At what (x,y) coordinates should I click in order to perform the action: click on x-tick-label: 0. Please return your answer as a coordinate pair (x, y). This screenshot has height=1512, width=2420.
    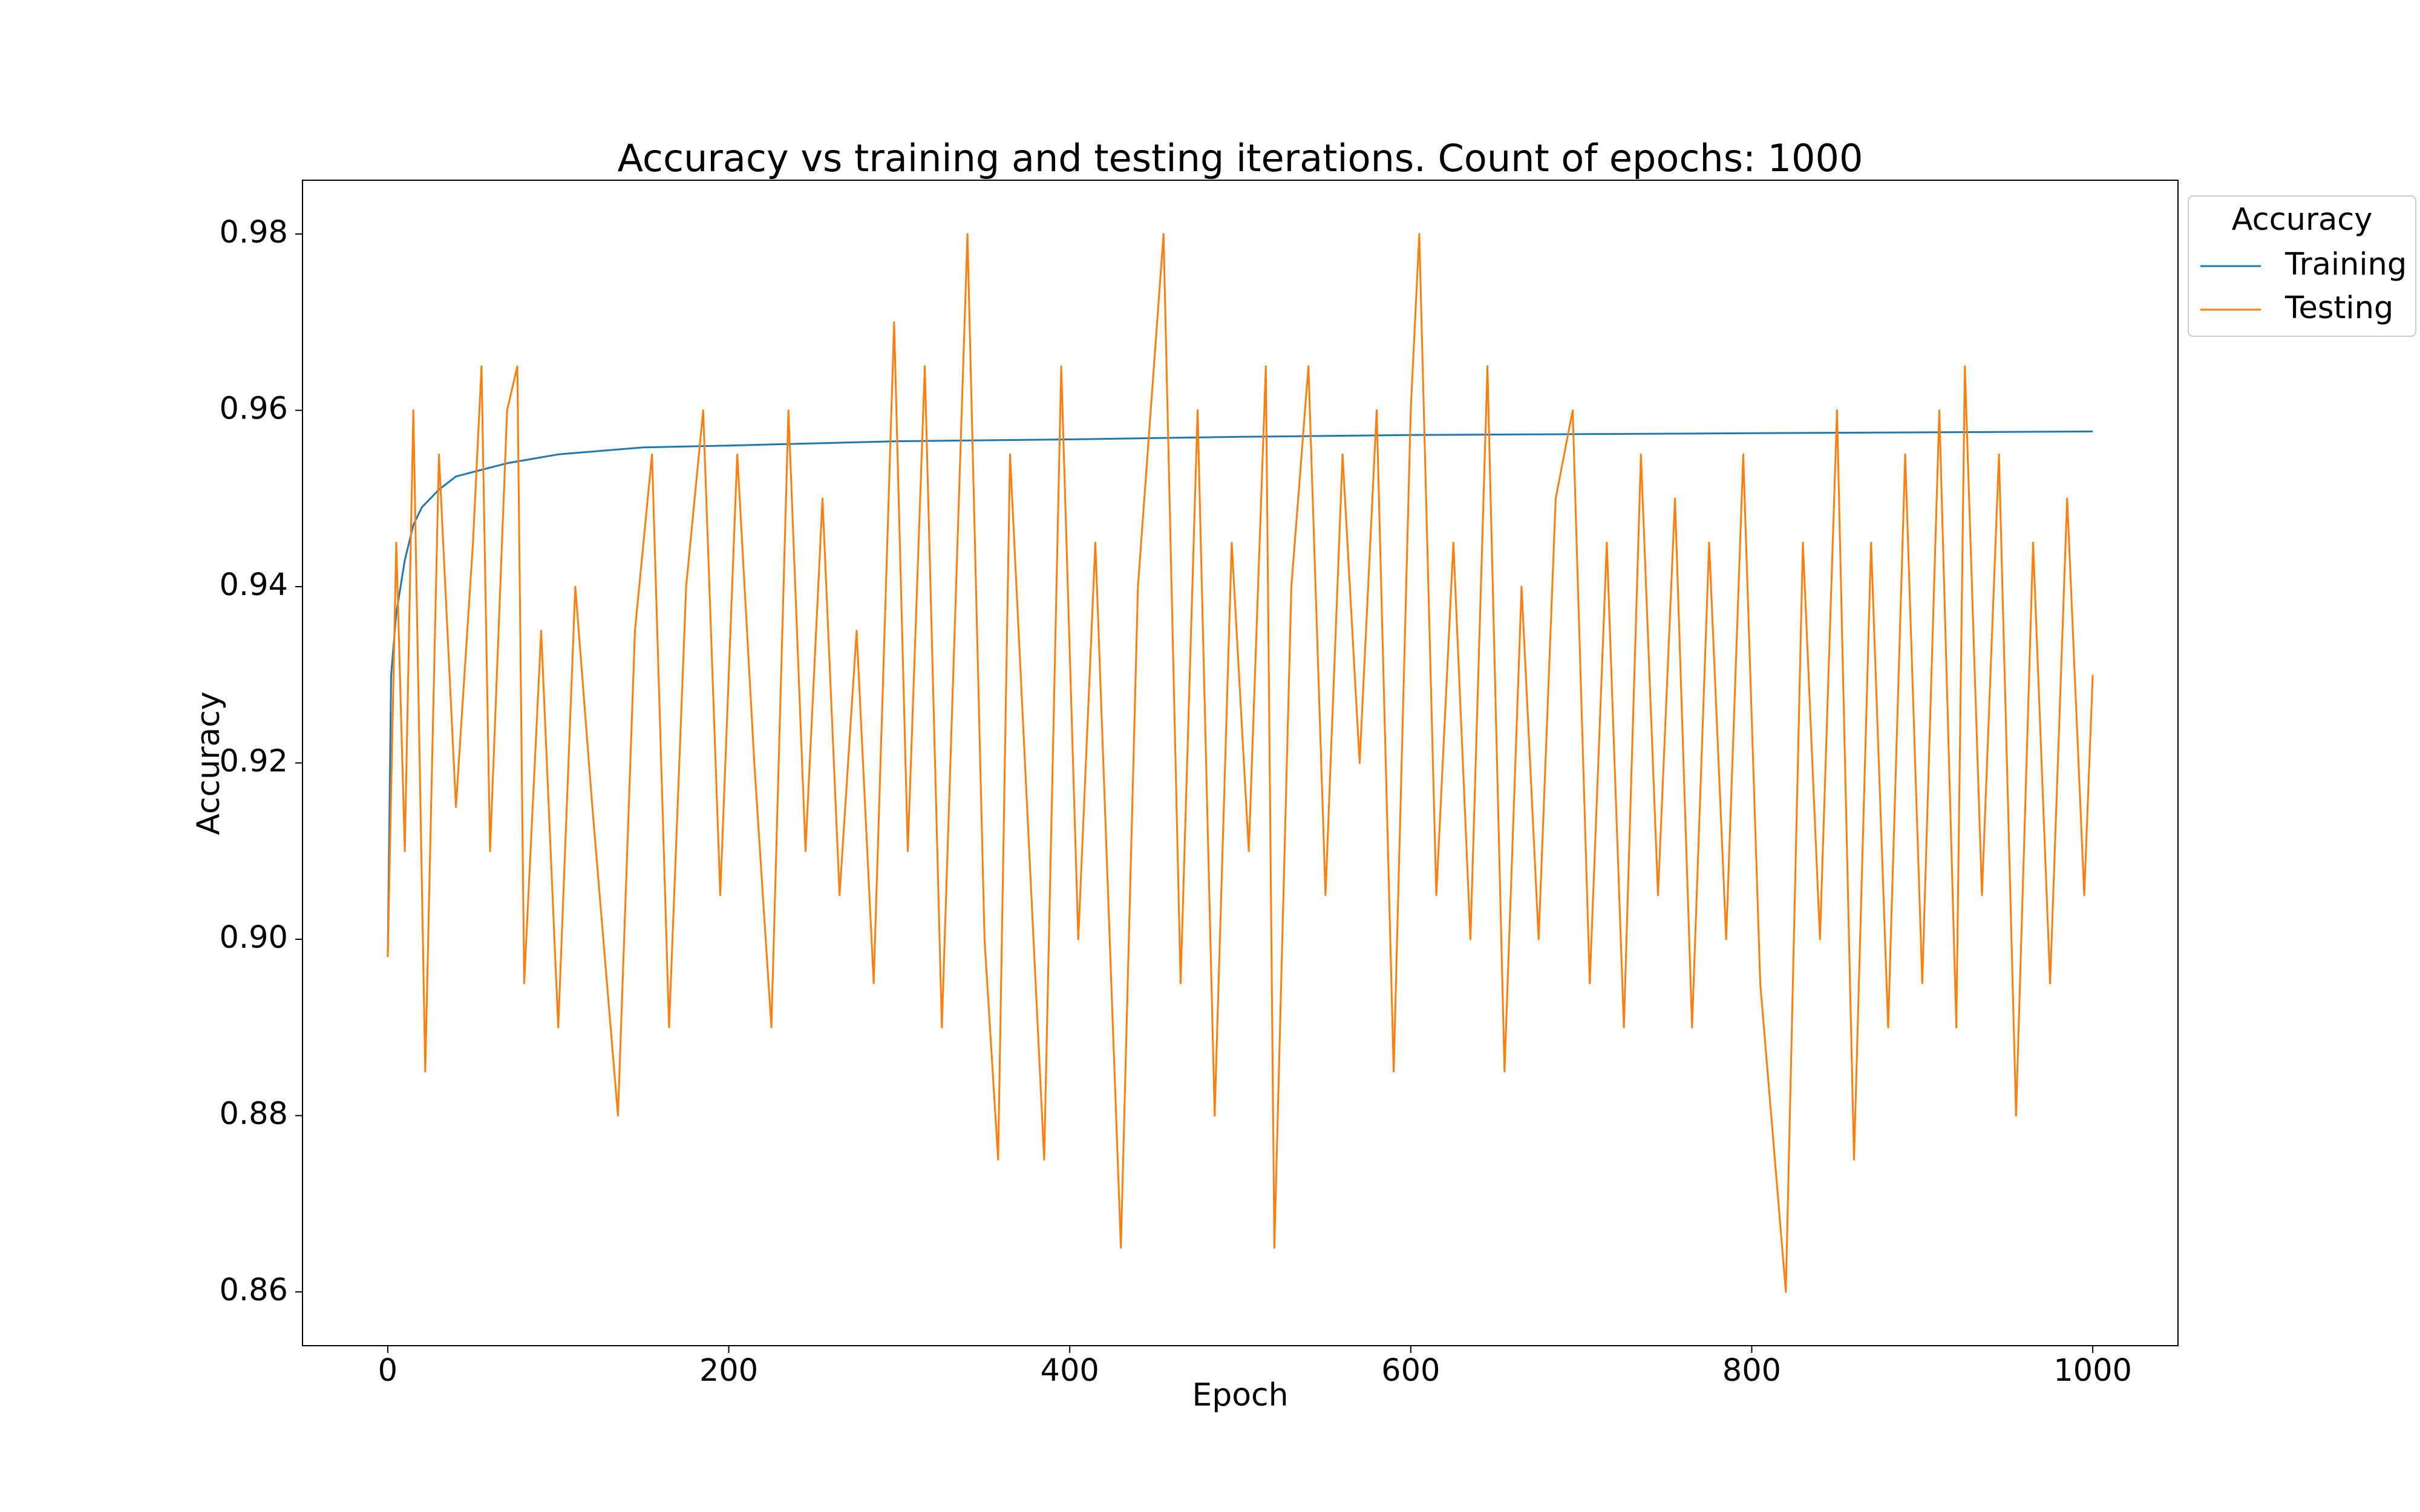
    Looking at the image, I should click on (387, 1371).